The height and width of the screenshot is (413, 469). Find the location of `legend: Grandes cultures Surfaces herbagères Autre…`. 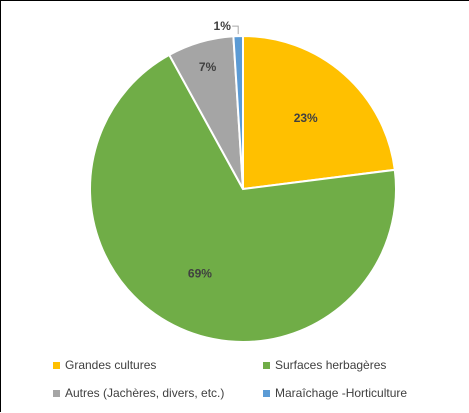

legend: Grandes cultures Surfaces herbagères Autre… is located at coordinates (230, 379).